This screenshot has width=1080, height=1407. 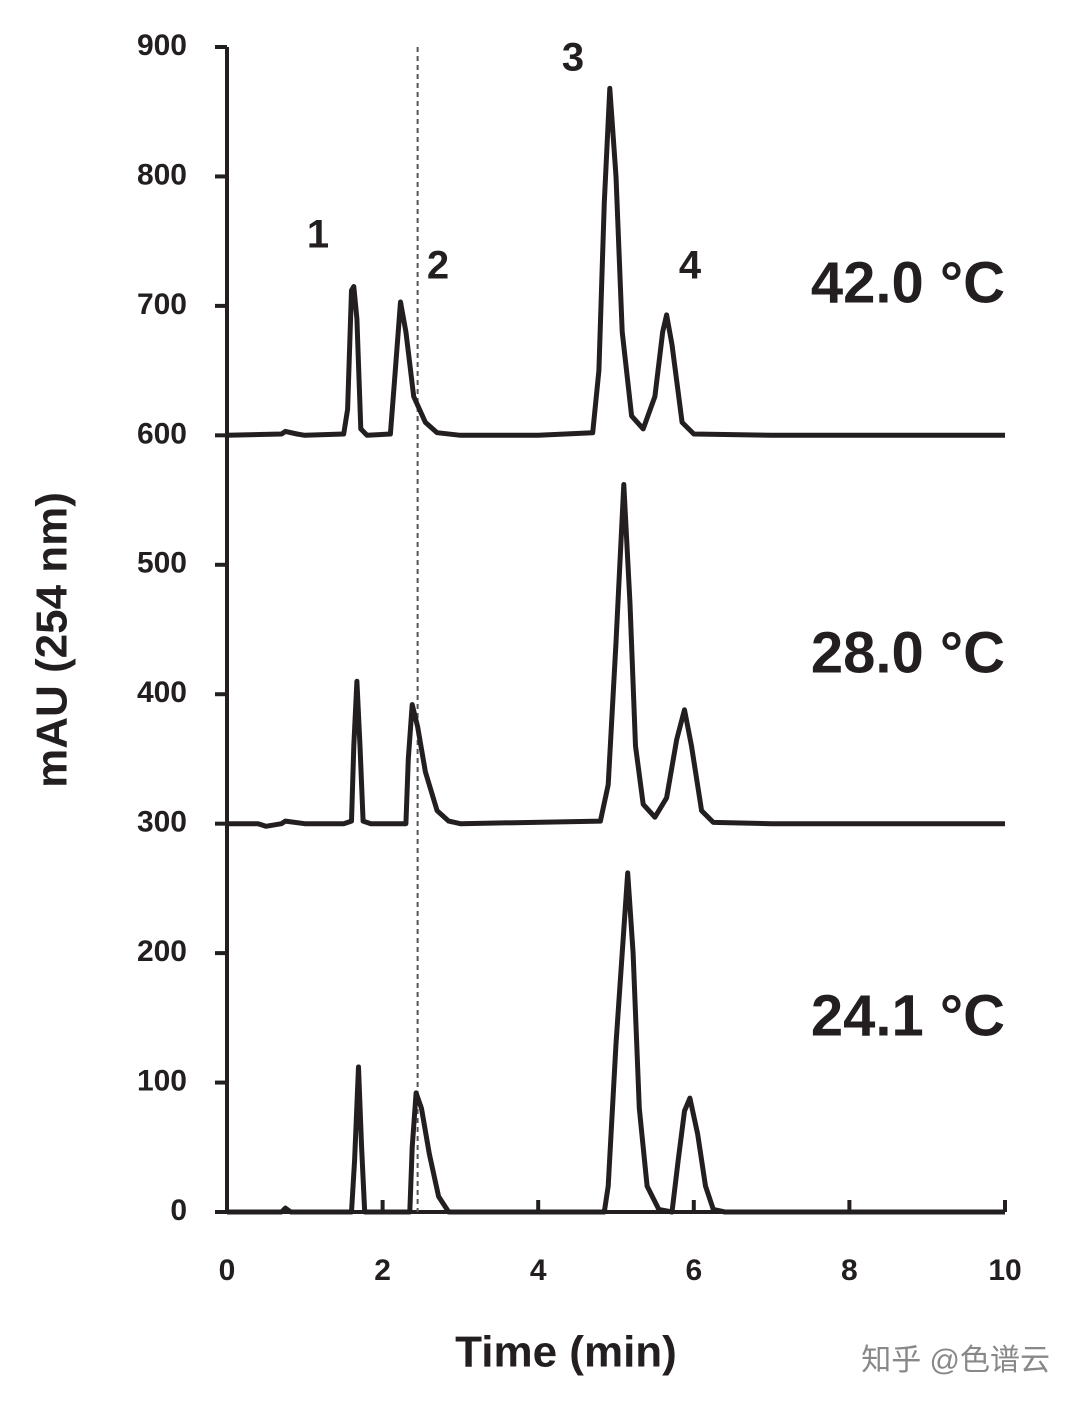 I want to click on peak-label: 3, so click(x=573, y=58).